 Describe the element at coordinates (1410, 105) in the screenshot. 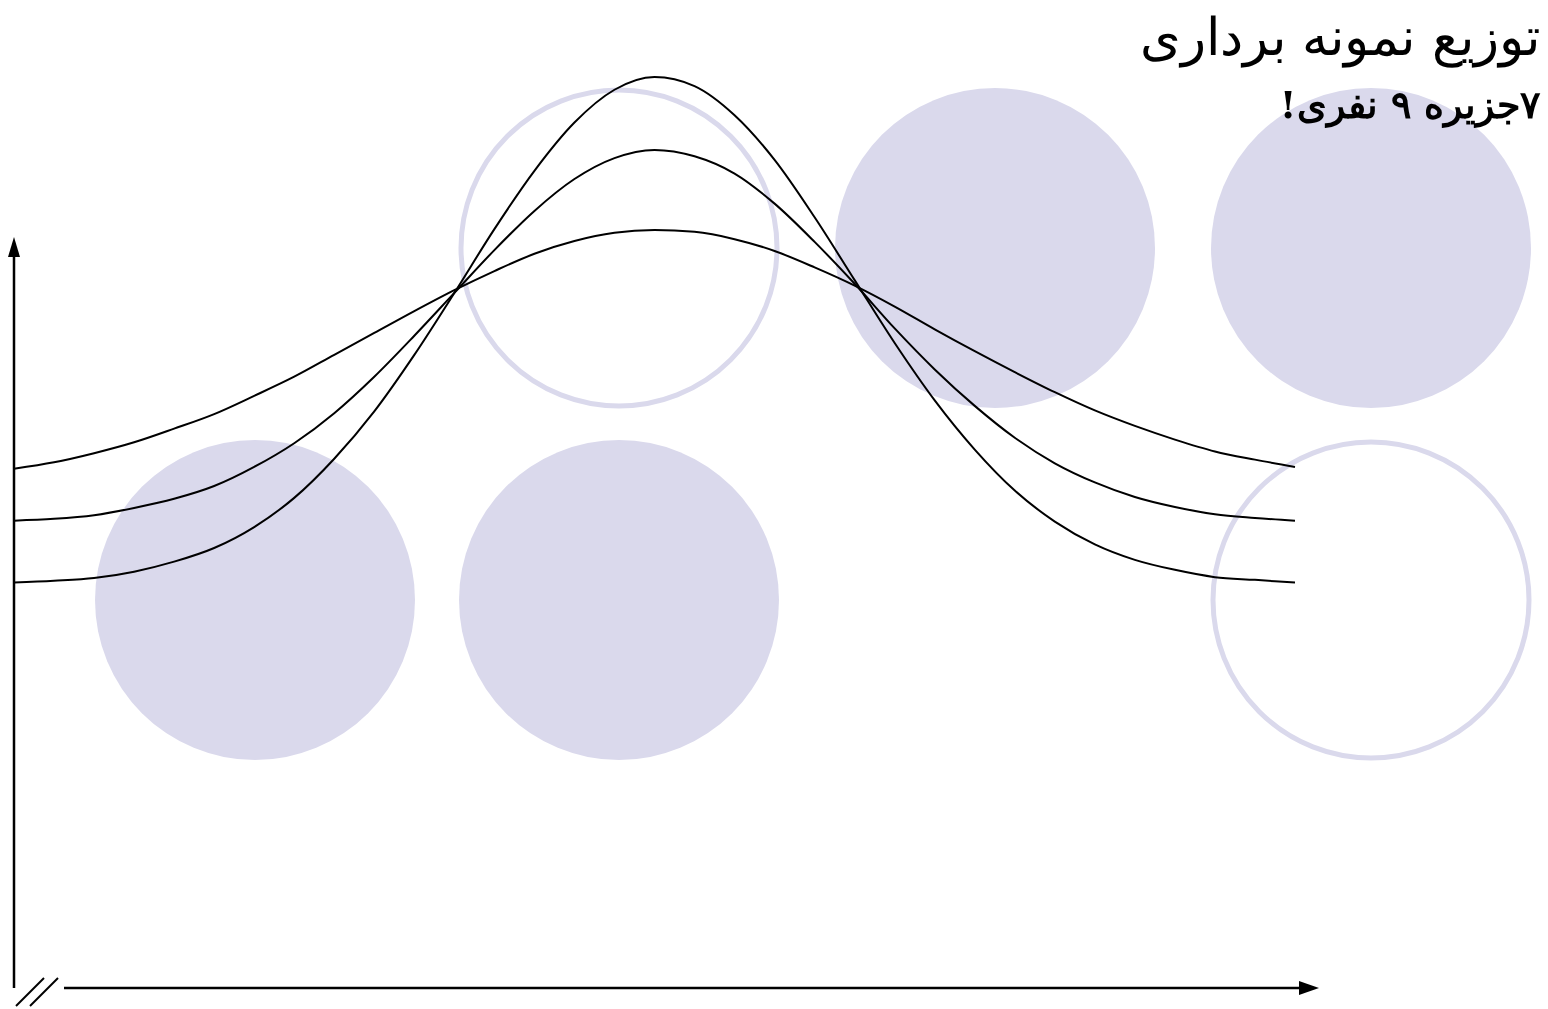

I see `text: ۷جزیره ۹ نفری!` at that location.